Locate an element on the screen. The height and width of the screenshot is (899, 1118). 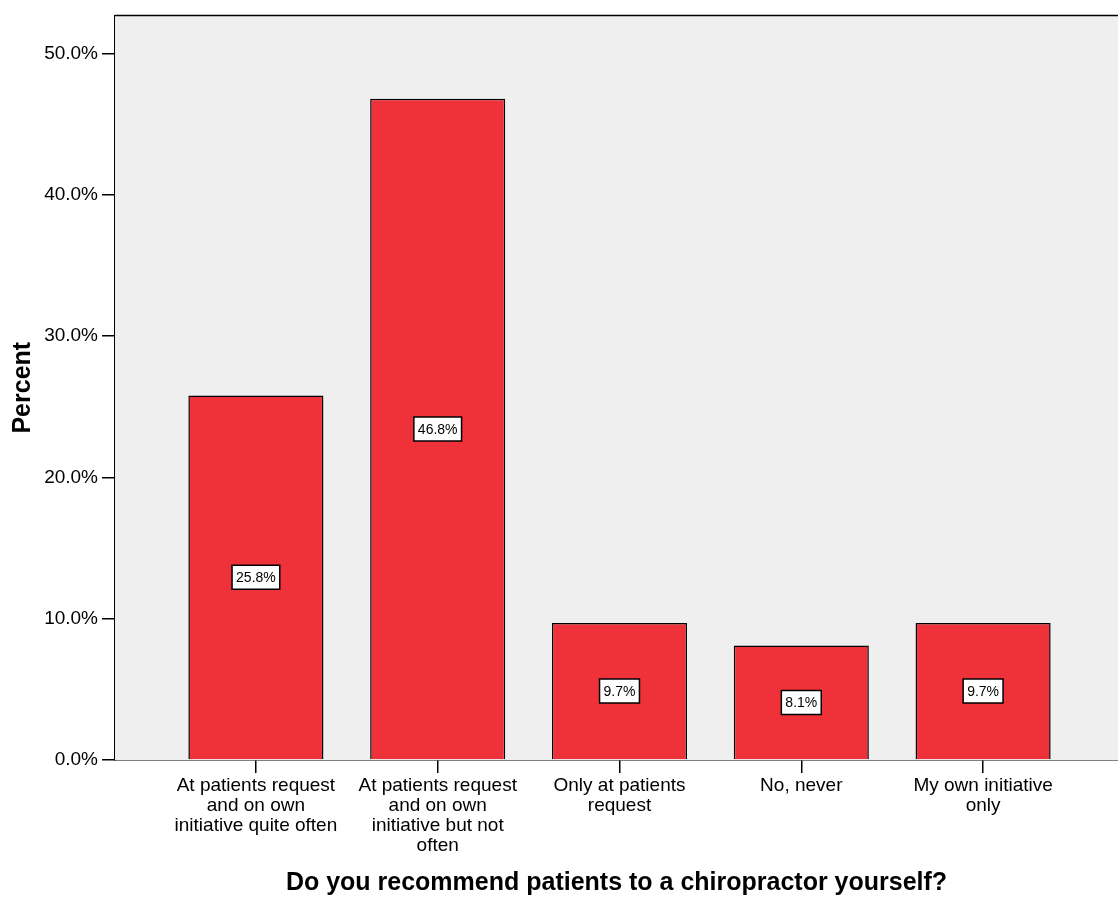
x-axis-title: Do you recommend patients to a chiropractor yourself? is located at coordinates (616, 881).